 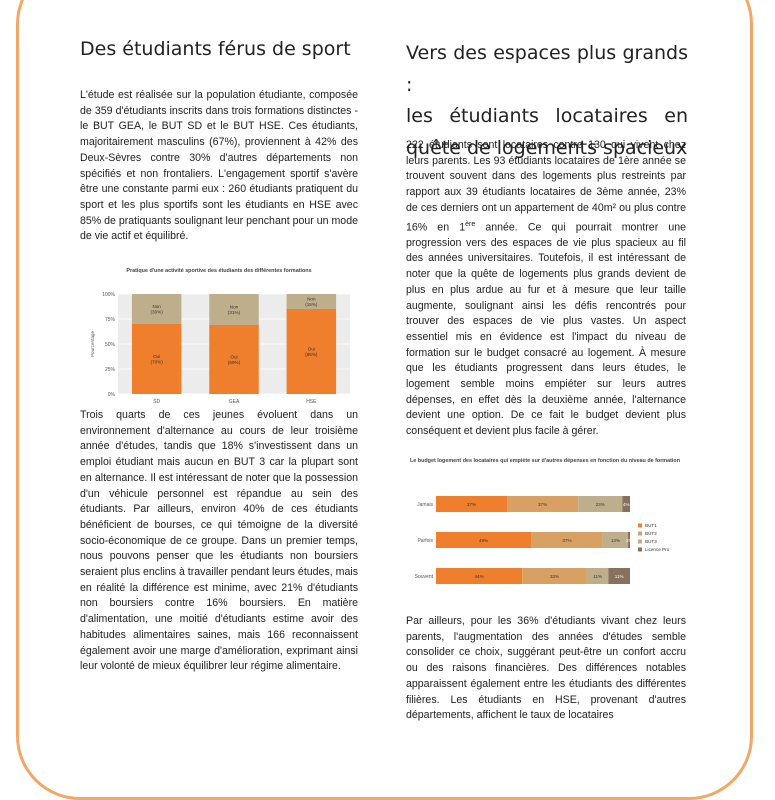 What do you see at coordinates (425, 505) in the screenshot?
I see `category-label: Jamais` at bounding box center [425, 505].